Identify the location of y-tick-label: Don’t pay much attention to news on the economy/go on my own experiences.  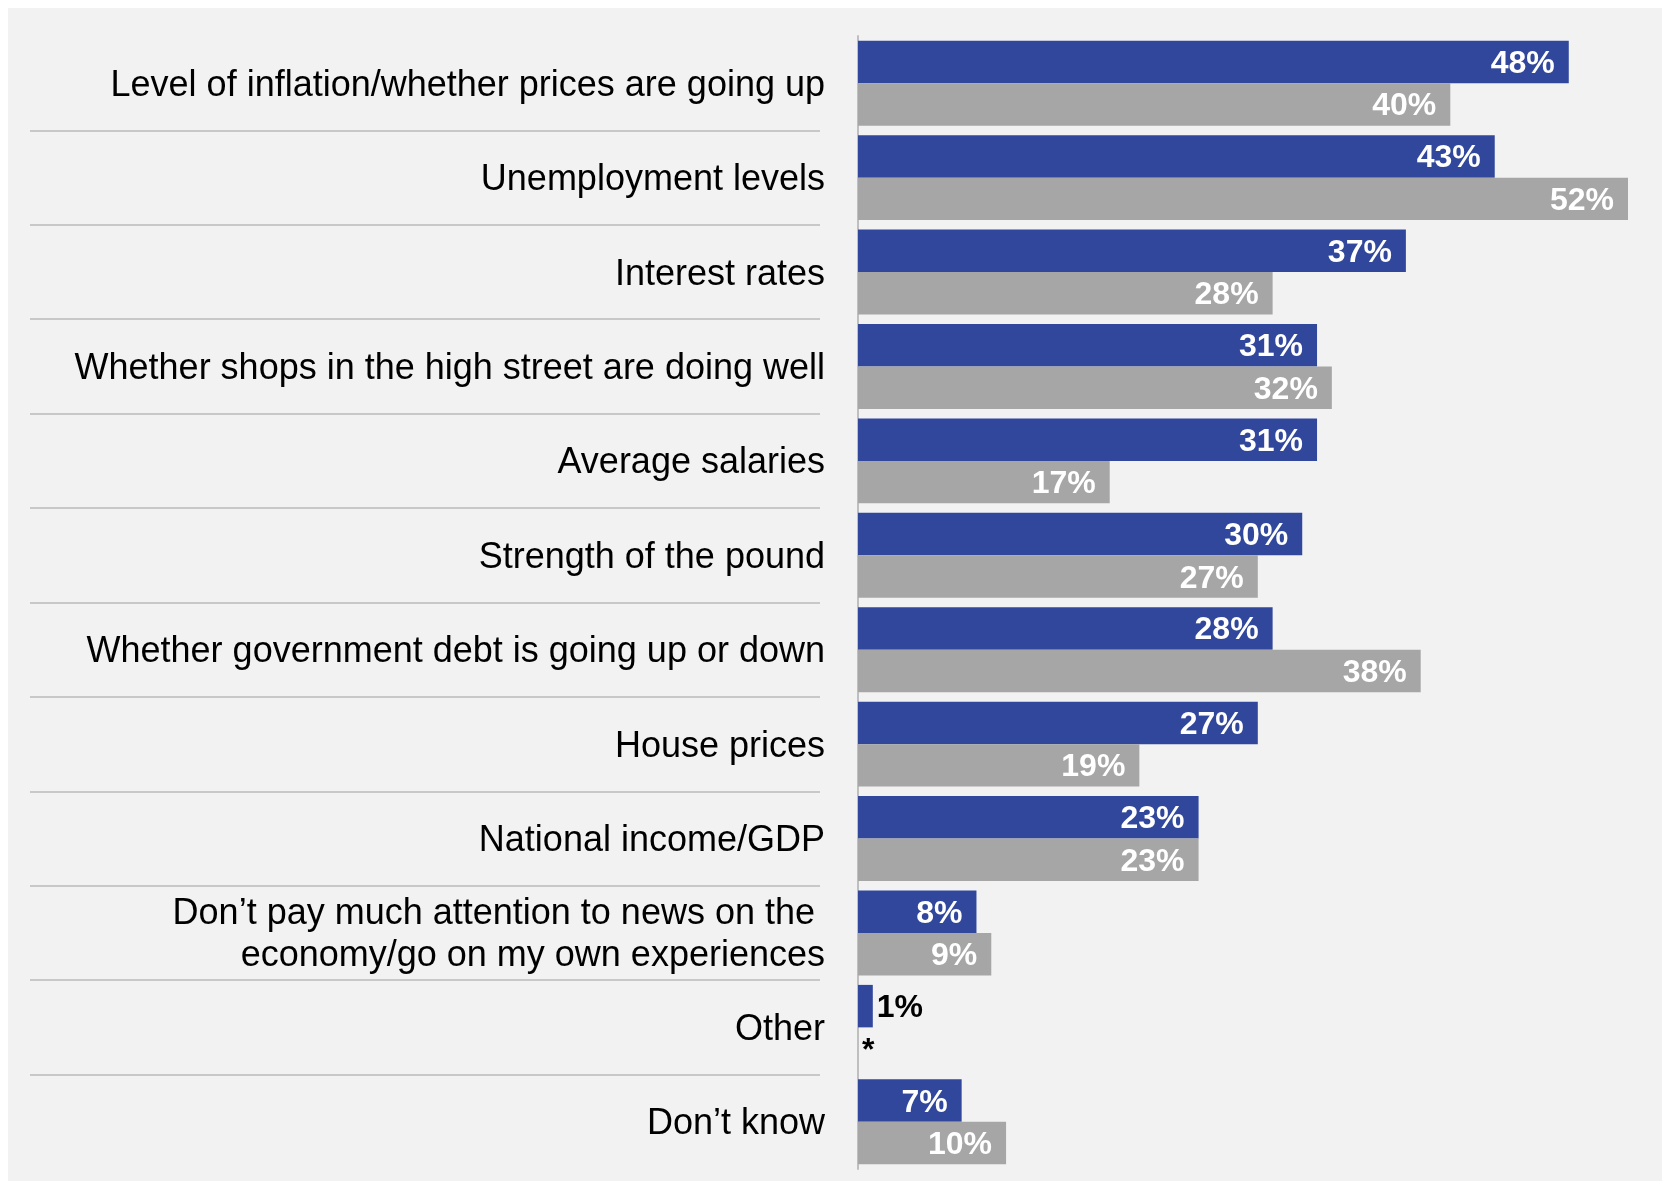
(498, 933).